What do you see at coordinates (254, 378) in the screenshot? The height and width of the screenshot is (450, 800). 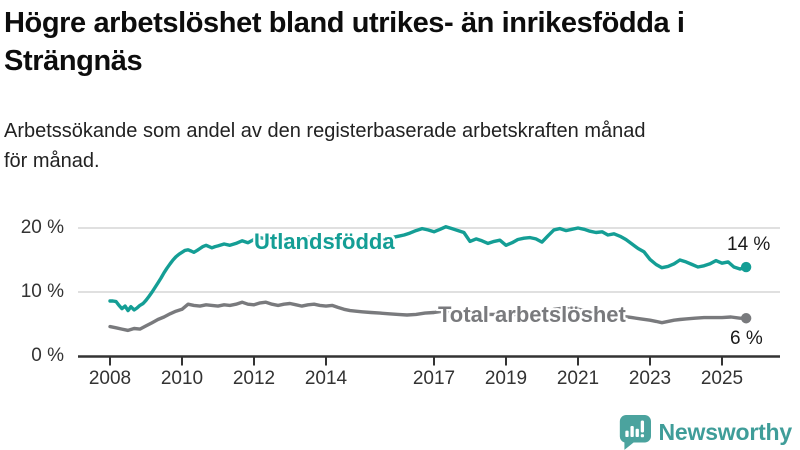 I see `x-tick-label-2012: 2012` at bounding box center [254, 378].